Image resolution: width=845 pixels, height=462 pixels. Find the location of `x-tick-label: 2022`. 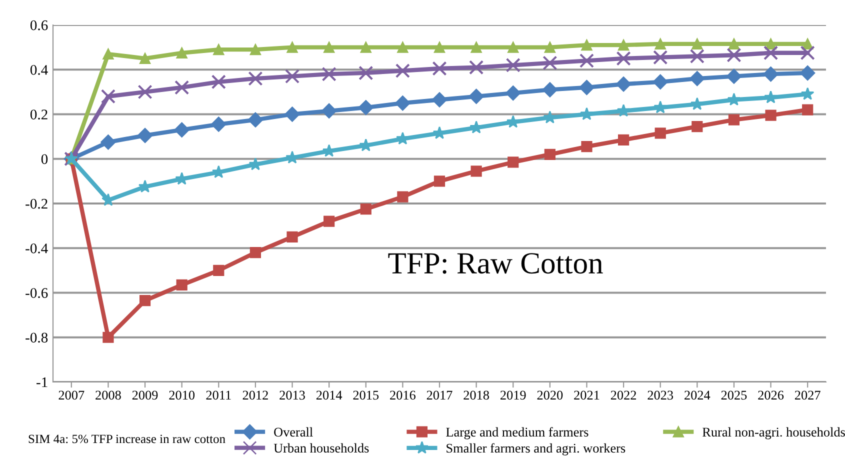

x-tick-label: 2022 is located at coordinates (623, 395).